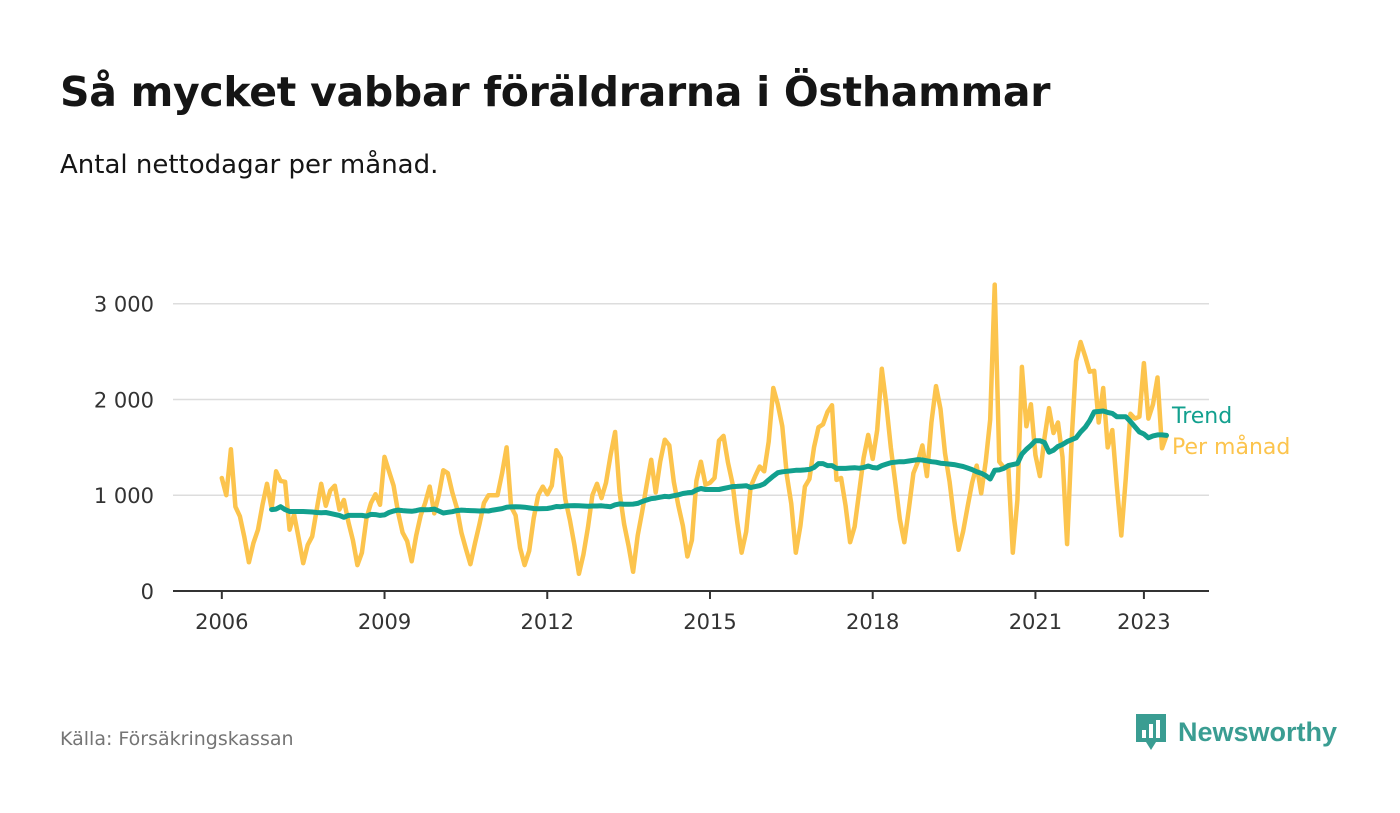  I want to click on y-tick-label: 0, so click(147, 592).